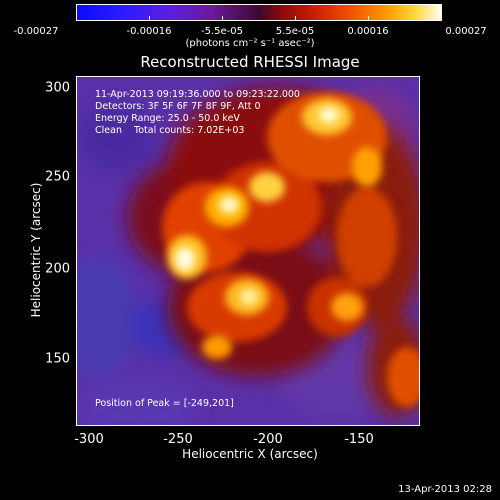 The height and width of the screenshot is (500, 500). Describe the element at coordinates (222, 31) in the screenshot. I see `colorbar-label: -5.5e-05` at that location.